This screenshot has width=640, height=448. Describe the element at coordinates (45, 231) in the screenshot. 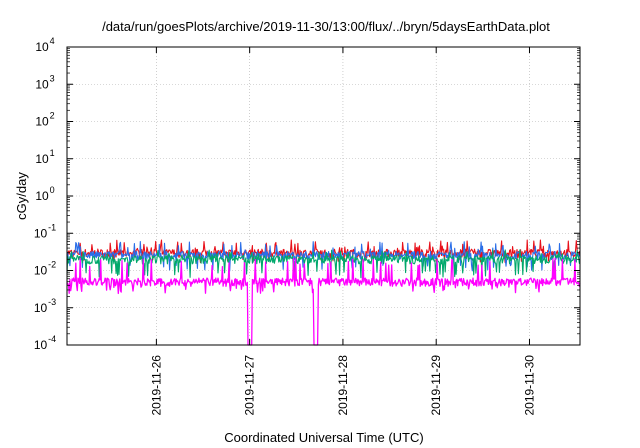

I see `y-tick-label: 10⁻¹` at that location.